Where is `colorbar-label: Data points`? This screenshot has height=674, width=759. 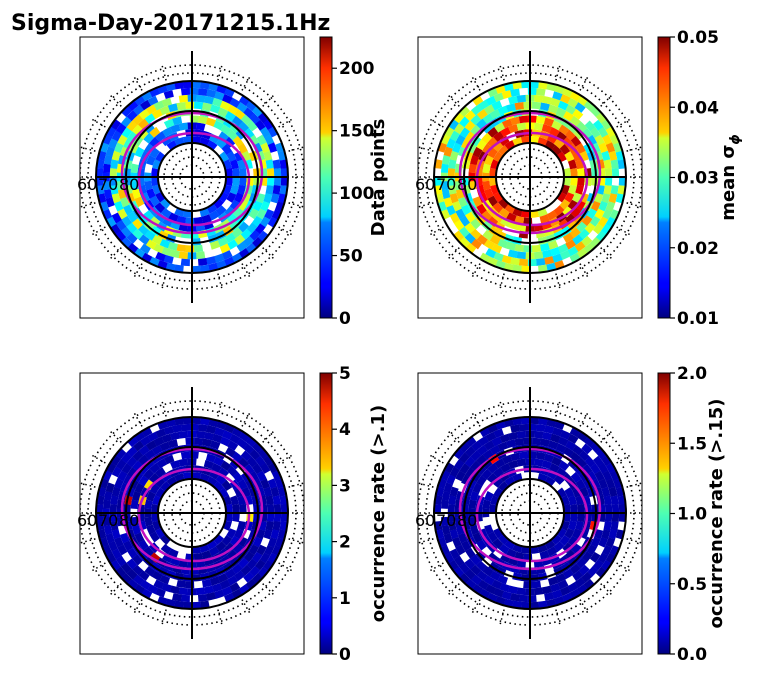
colorbar-label: Data points is located at coordinates (378, 178).